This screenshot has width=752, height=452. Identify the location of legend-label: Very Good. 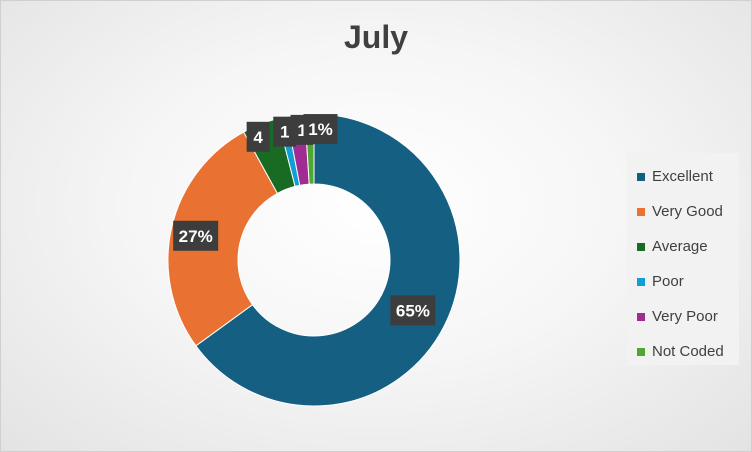
(687, 211).